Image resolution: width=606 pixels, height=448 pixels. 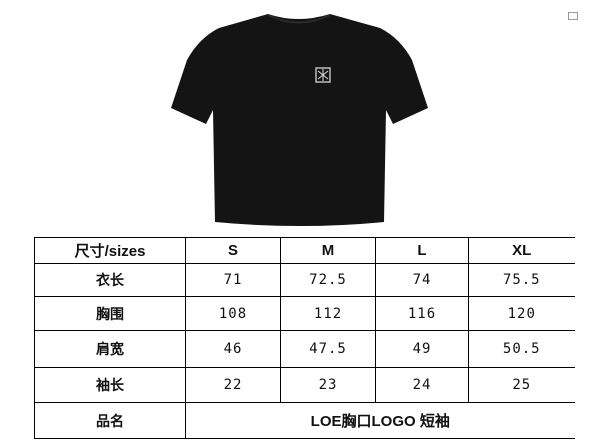 I want to click on table-row: 肩宽 46 47.5 49 50.5, so click(x=304, y=349).